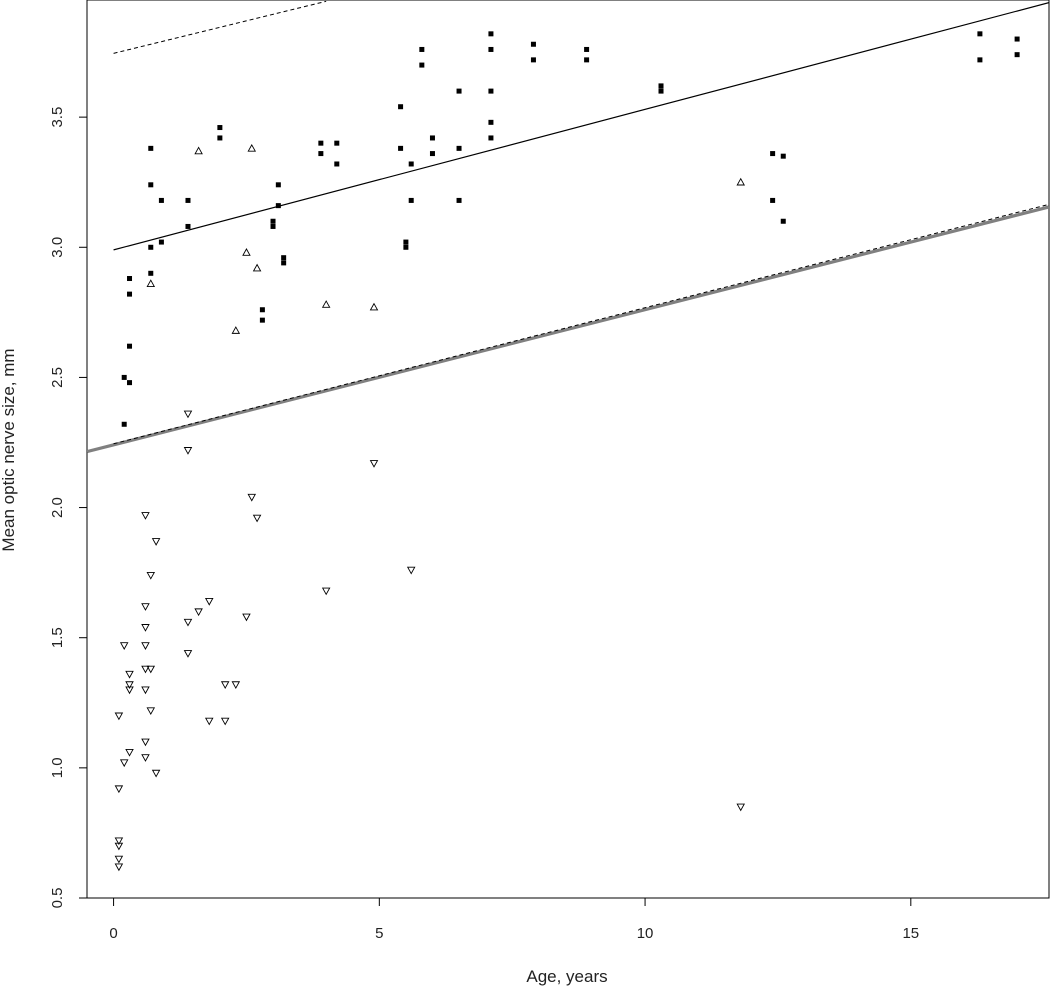 The width and height of the screenshot is (1050, 987). What do you see at coordinates (645, 933) in the screenshot?
I see `x-tick-label: 10` at bounding box center [645, 933].